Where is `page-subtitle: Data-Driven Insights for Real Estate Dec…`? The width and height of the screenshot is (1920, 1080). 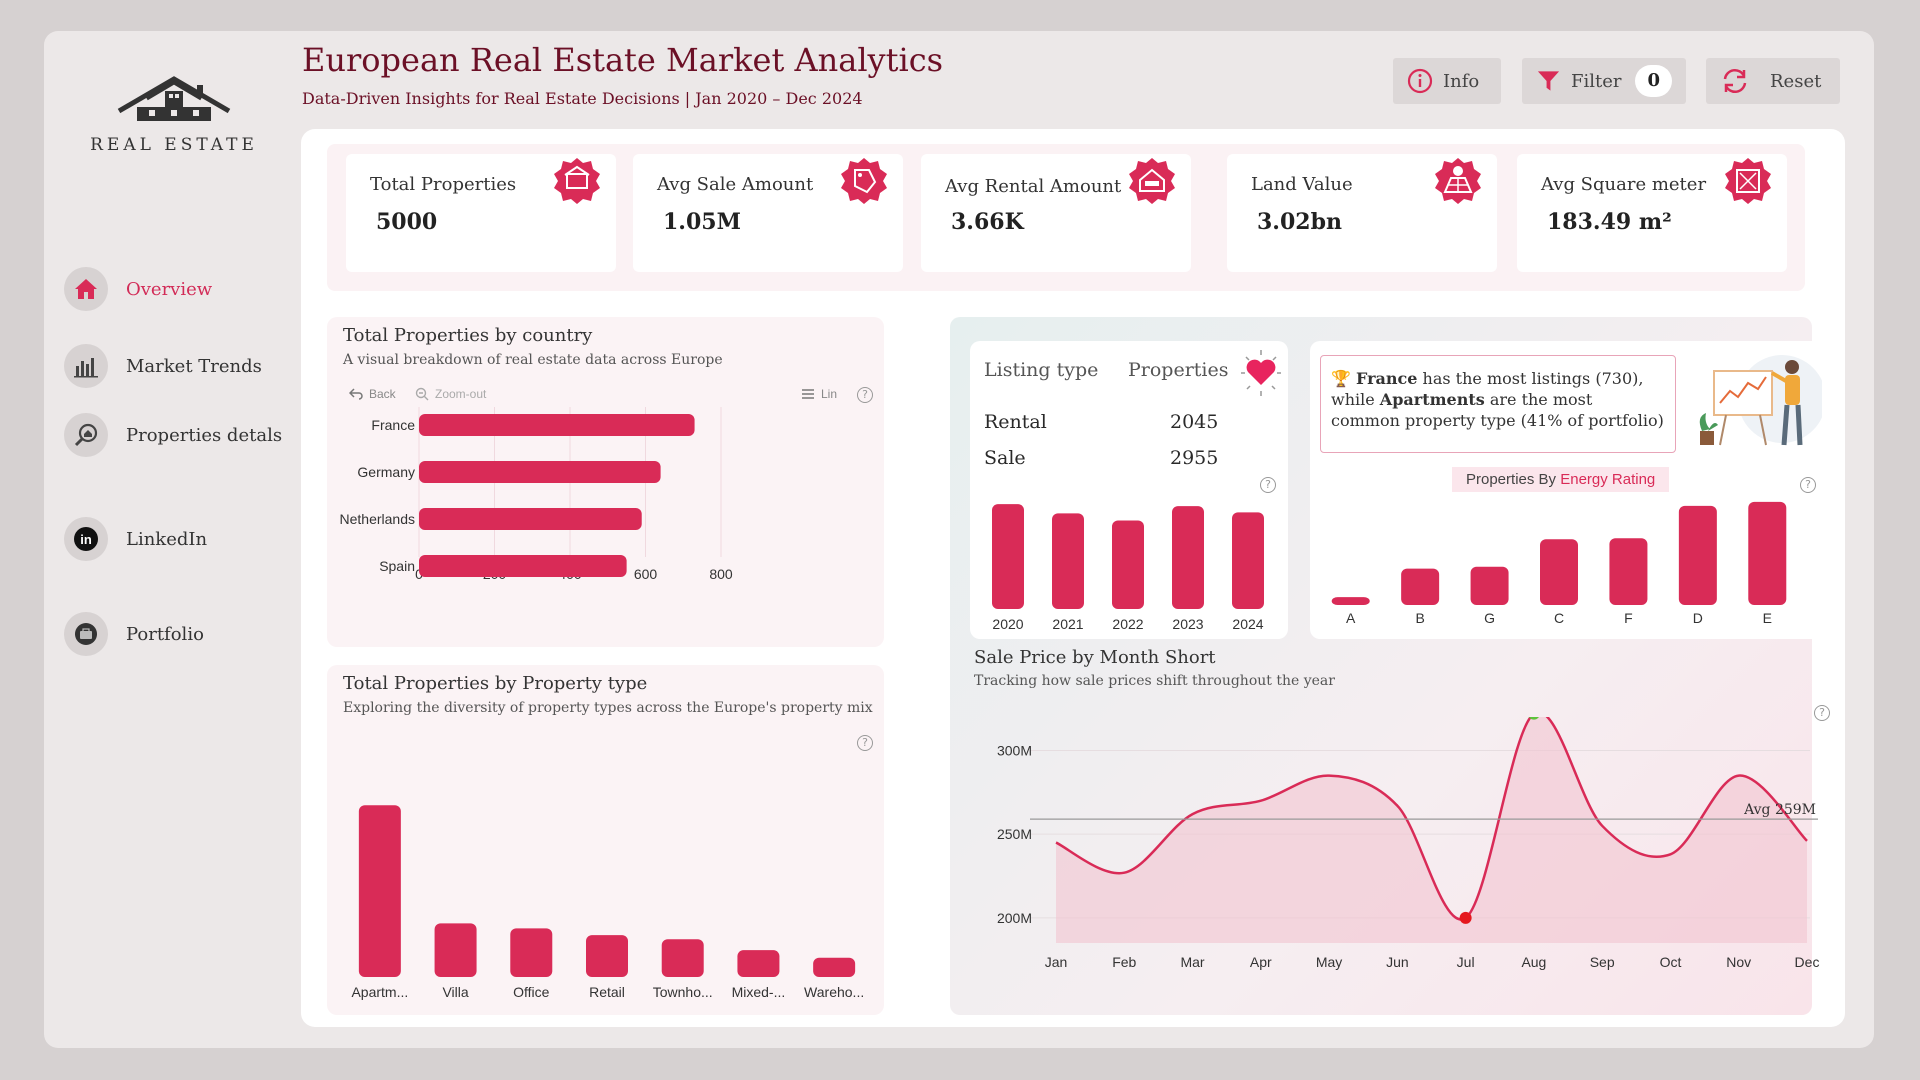
page-subtitle: Data-Driven Insights for Real Estate Dec… is located at coordinates (582, 98).